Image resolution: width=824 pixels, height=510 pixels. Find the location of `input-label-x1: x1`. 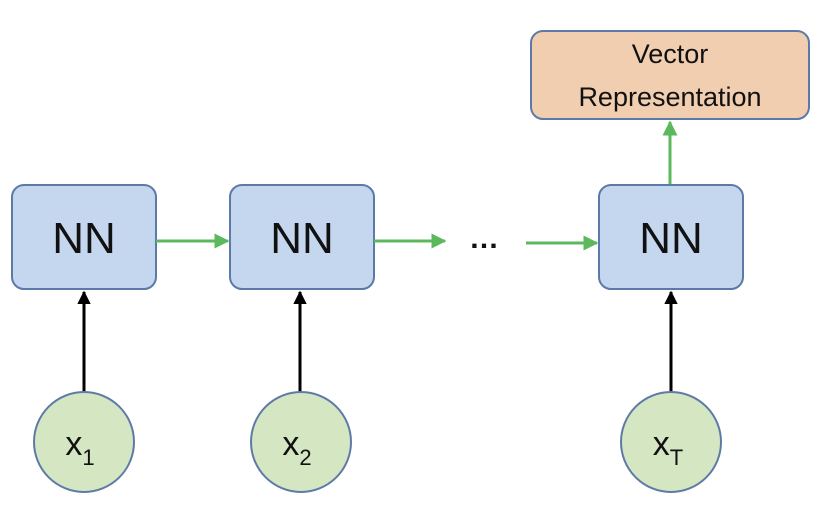

input-label-x1: x1 is located at coordinates (79, 447).